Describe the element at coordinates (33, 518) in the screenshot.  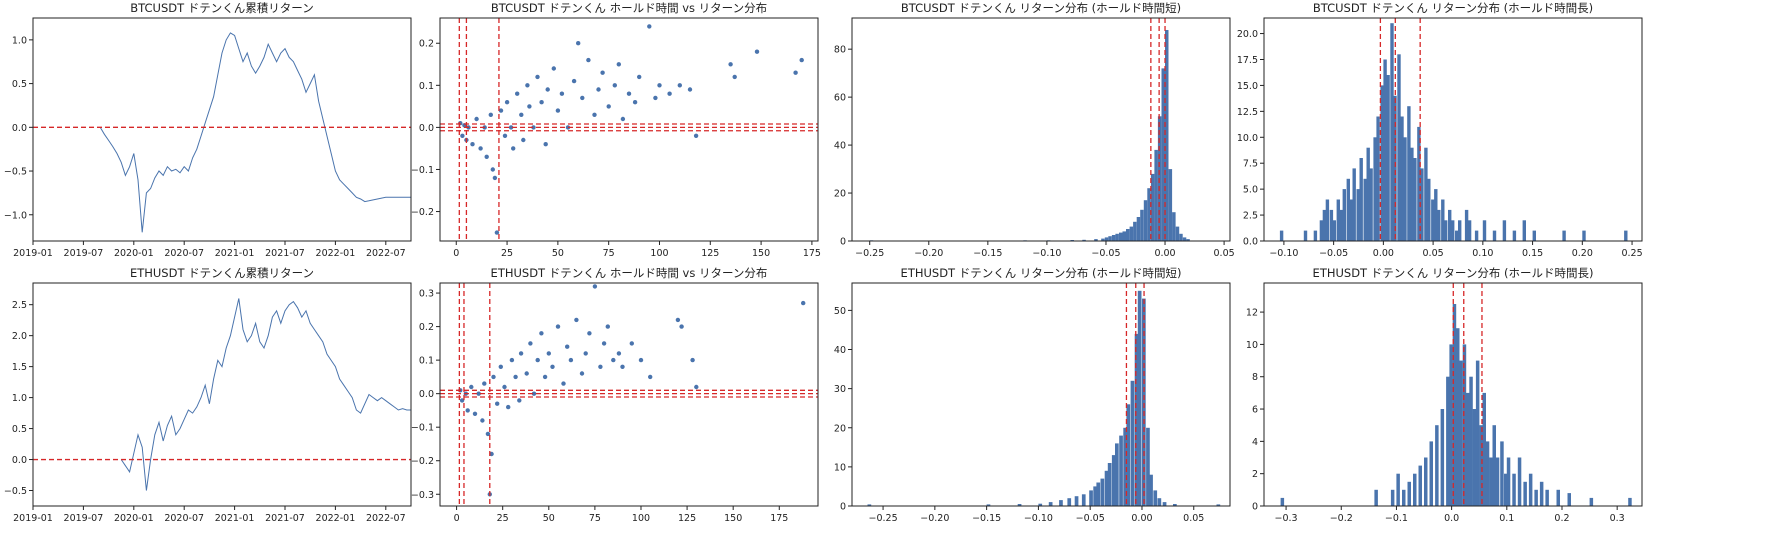
I see `x-tick-label: 2019-01` at that location.